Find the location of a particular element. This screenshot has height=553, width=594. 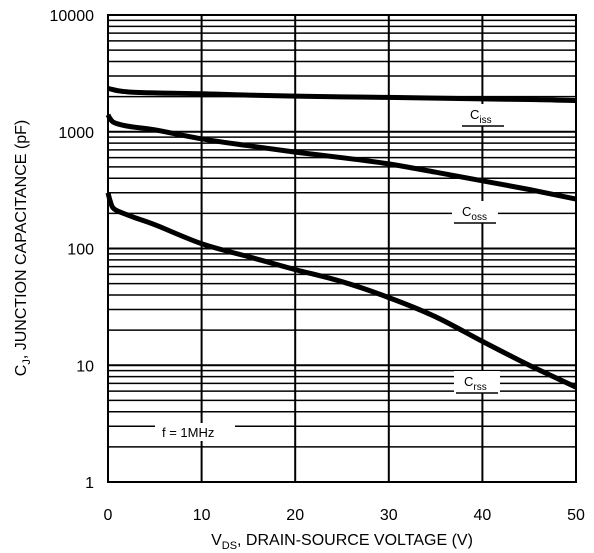

series-label-crss: Crss is located at coordinates (475, 383).